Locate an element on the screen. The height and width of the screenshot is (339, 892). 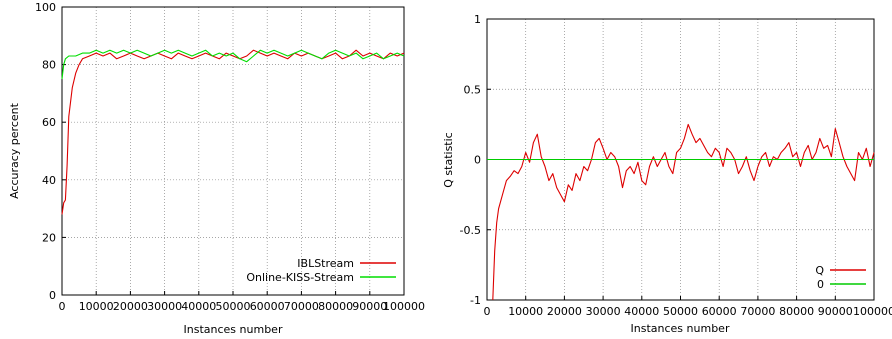
y-tick-label: 1 is located at coordinates (477, 19).